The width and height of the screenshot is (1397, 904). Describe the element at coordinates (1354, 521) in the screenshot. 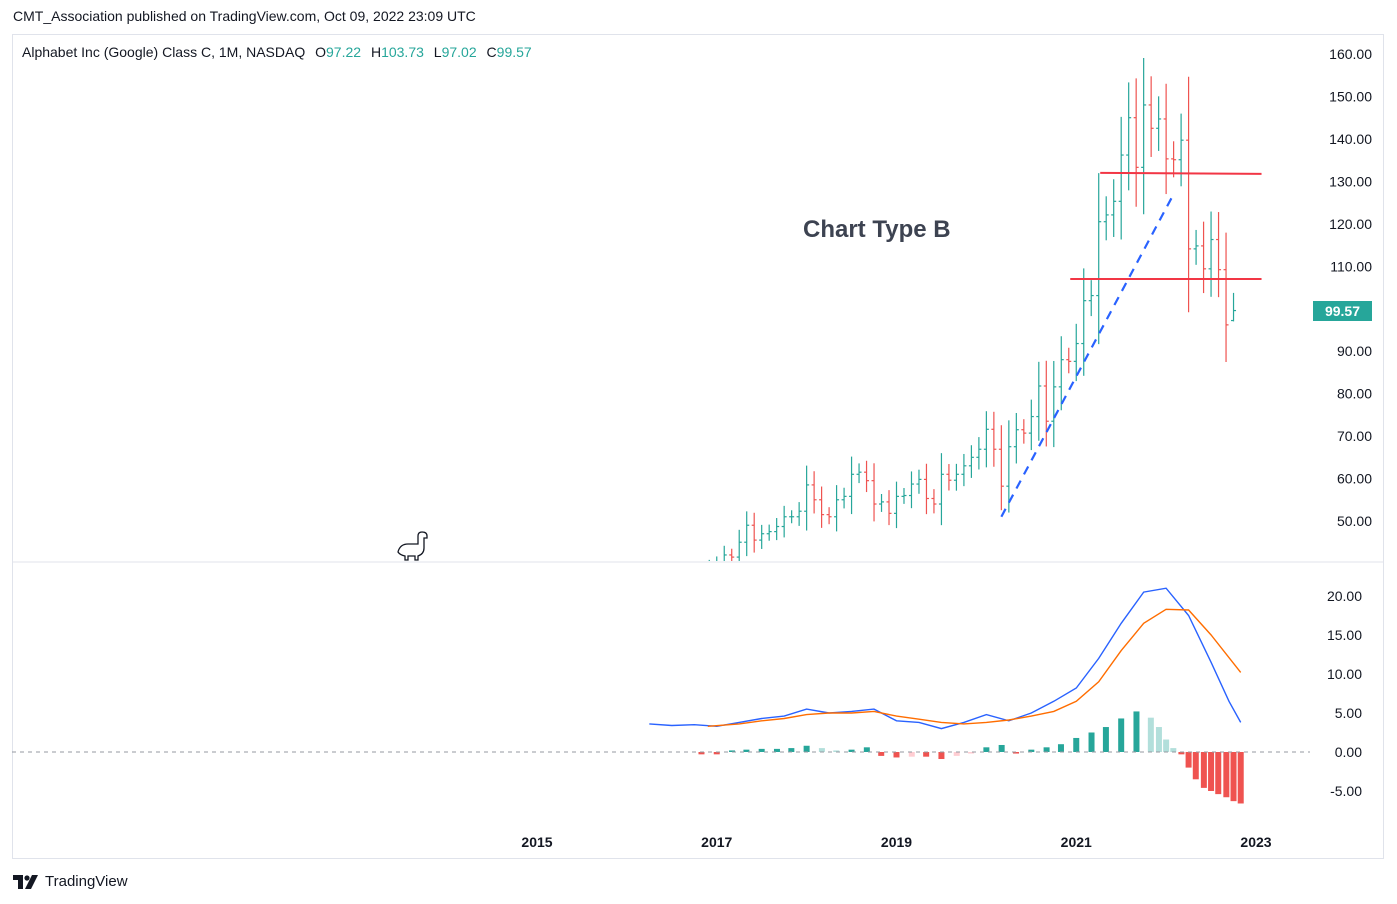

I see `price-axis-tick: 50.00` at that location.